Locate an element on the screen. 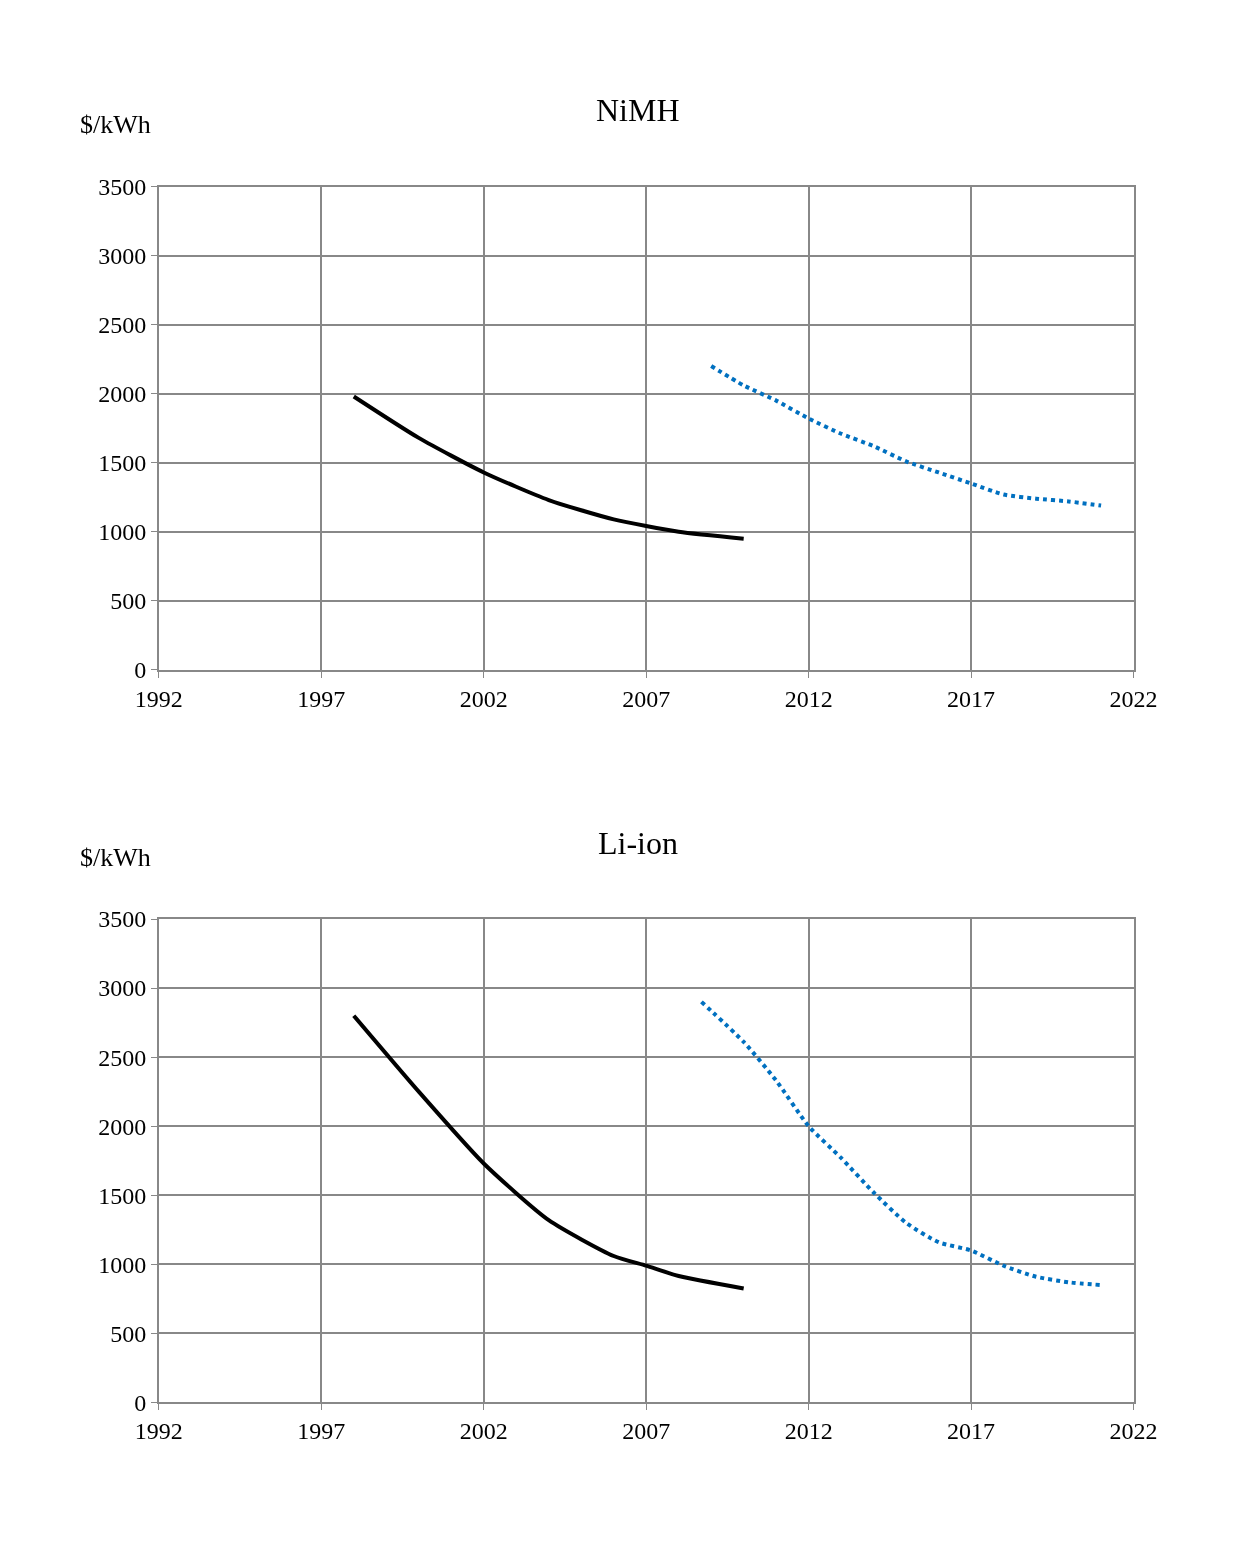 This screenshot has height=1545, width=1243. chart-title: NiMH is located at coordinates (638, 110).